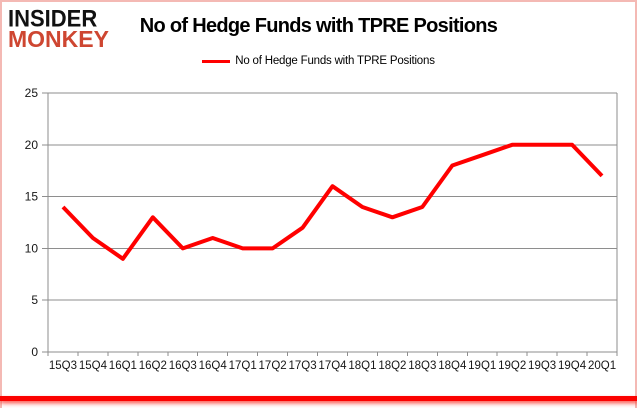  I want to click on svg-text: 20Q1, so click(602, 366).